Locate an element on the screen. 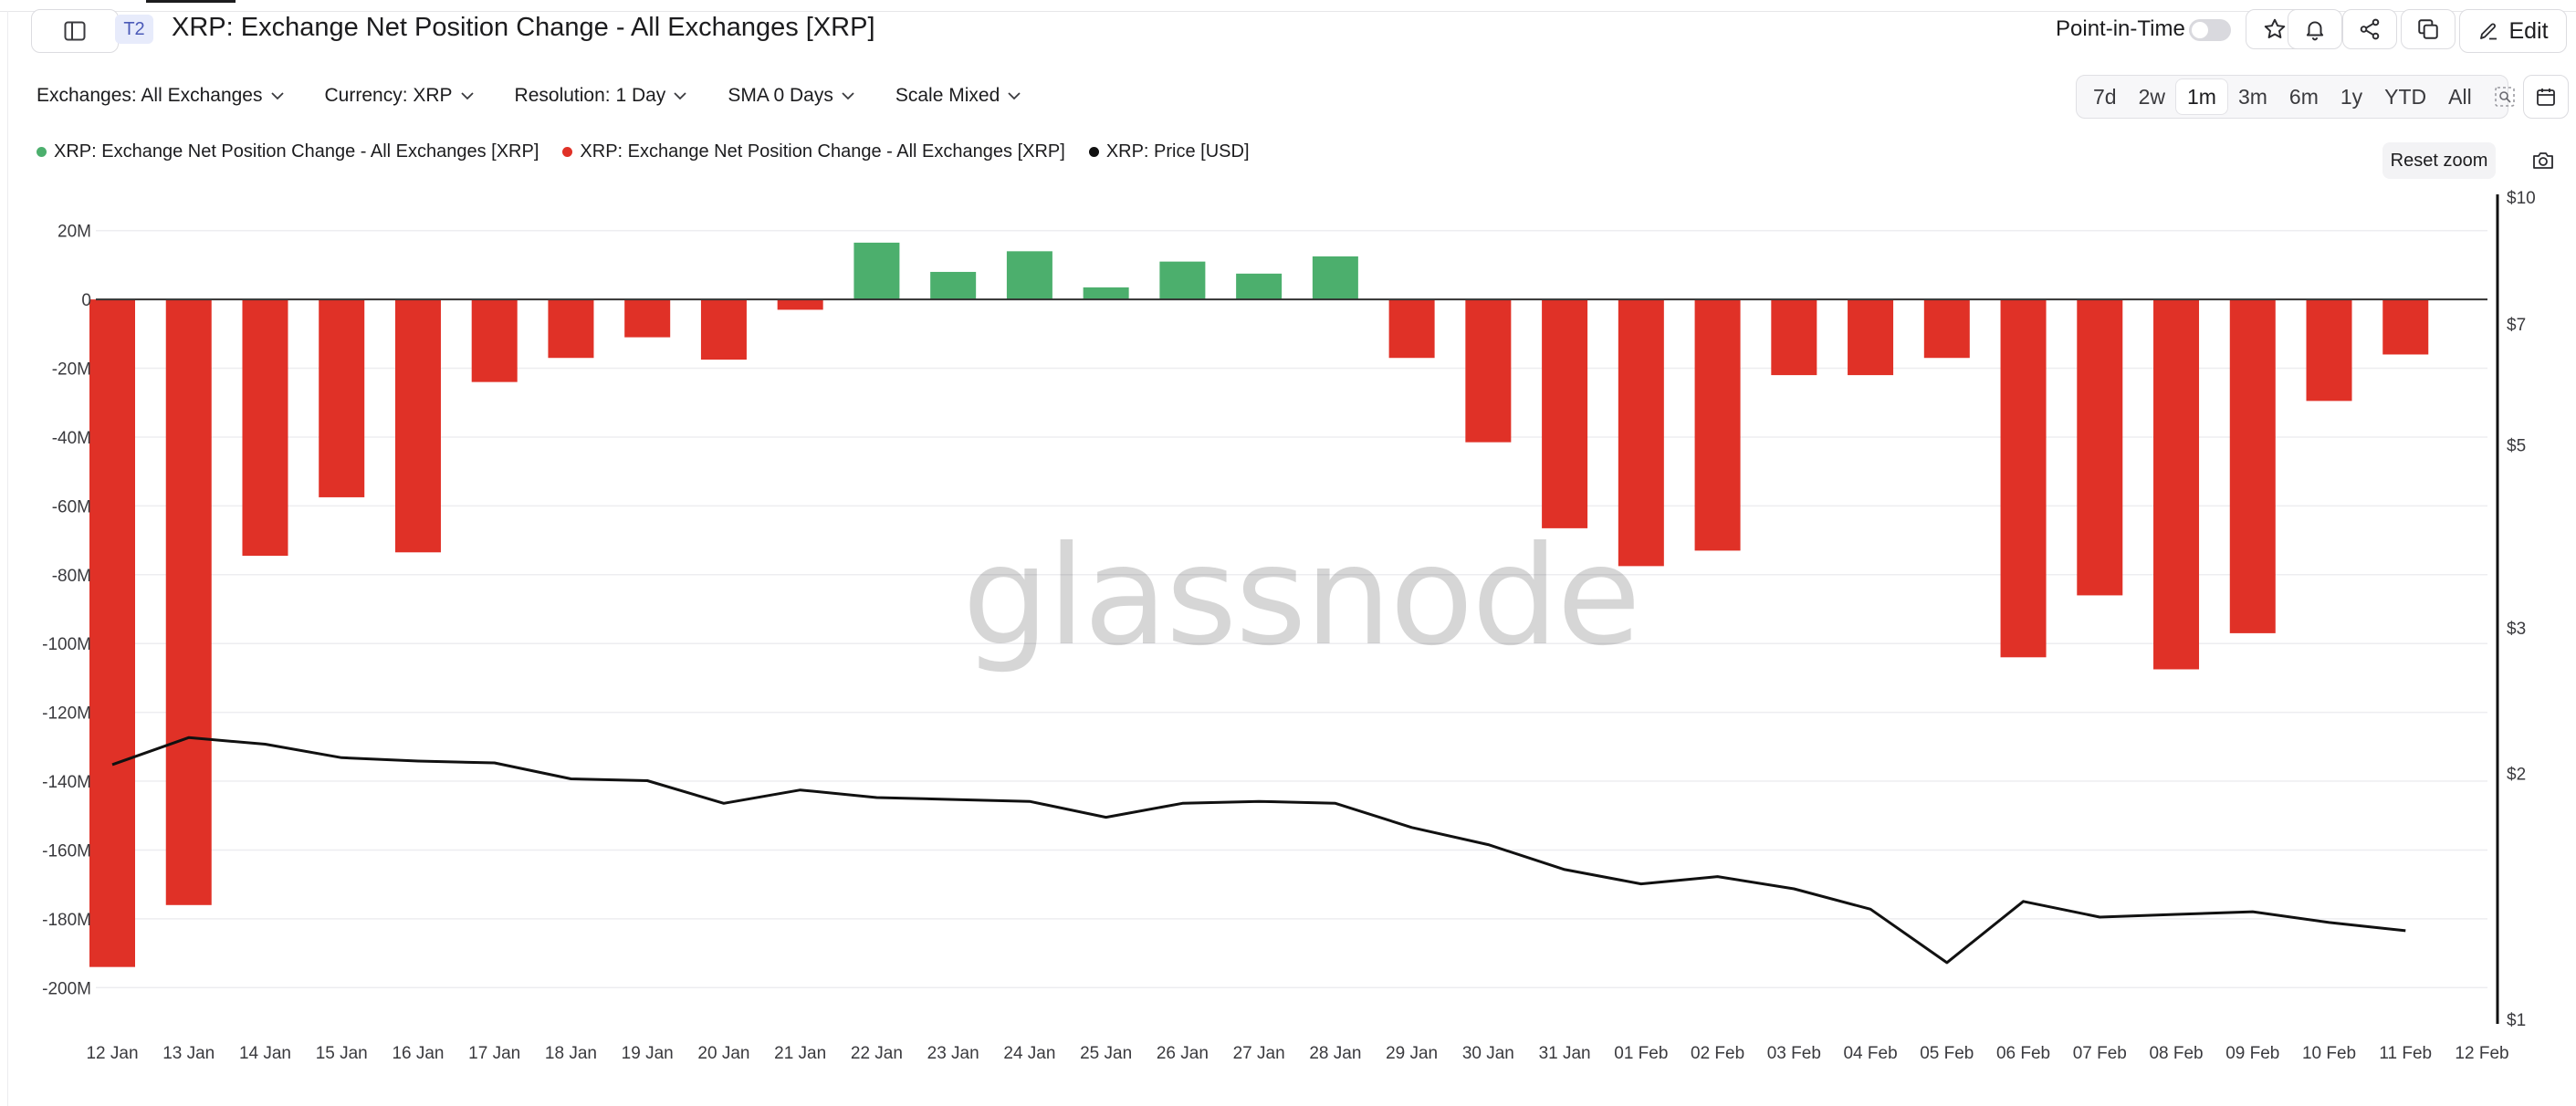 This screenshot has width=2576, height=1106. x-tick-label: 28 Jan is located at coordinates (1335, 1053).